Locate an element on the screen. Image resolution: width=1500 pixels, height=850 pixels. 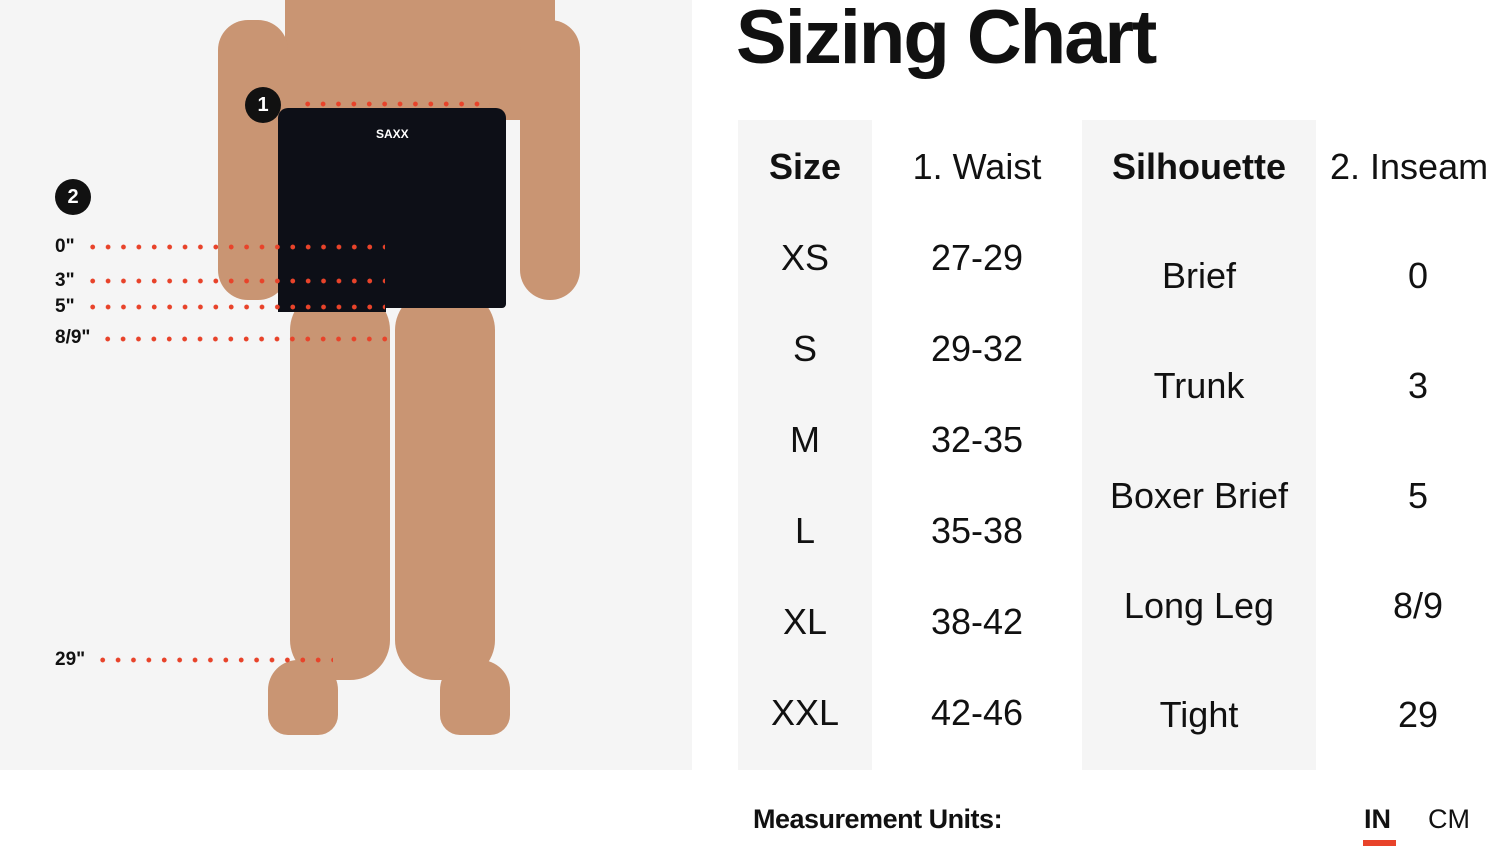
waist-cell: 35-38 is located at coordinates (977, 530).